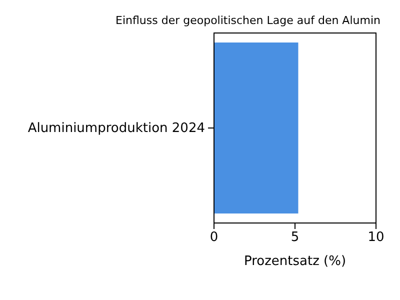 Image resolution: width=400 pixels, height=300 pixels. Describe the element at coordinates (214, 238) in the screenshot. I see `x-tick-label: 0` at that location.